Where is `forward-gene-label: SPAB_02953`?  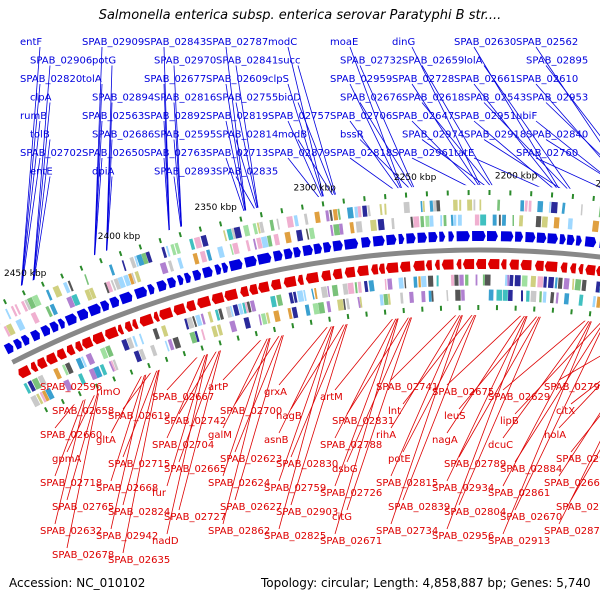 forward-gene-label: SPAB_02953 is located at coordinates (557, 98).